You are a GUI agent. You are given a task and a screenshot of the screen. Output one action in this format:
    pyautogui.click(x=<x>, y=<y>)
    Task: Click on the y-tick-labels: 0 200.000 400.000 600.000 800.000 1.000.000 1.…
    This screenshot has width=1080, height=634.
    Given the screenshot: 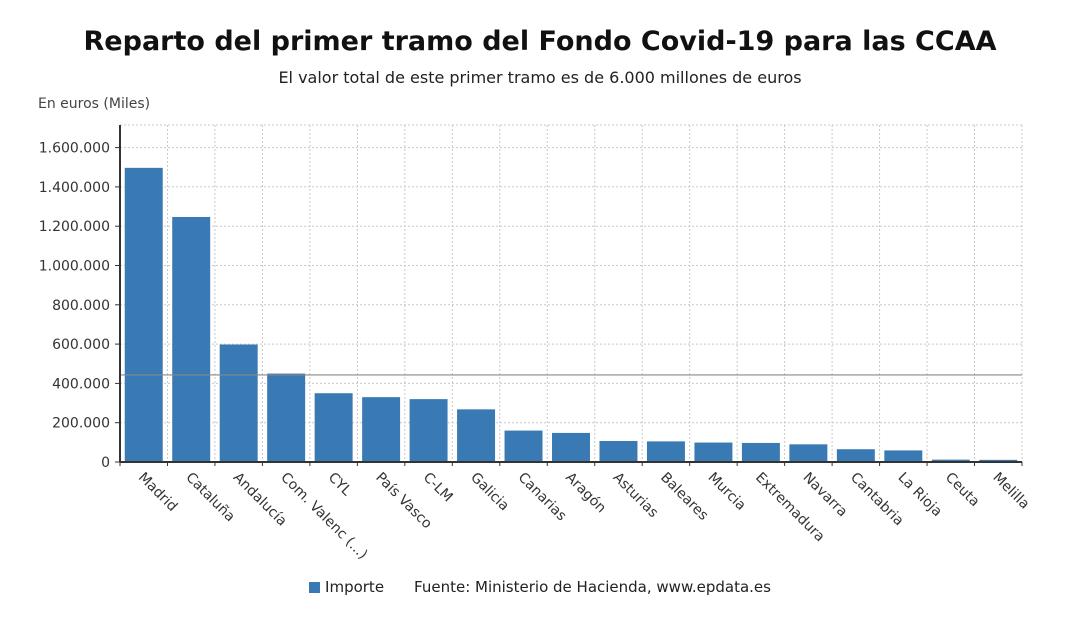 What is the action you would take?
    pyautogui.click(x=74, y=306)
    